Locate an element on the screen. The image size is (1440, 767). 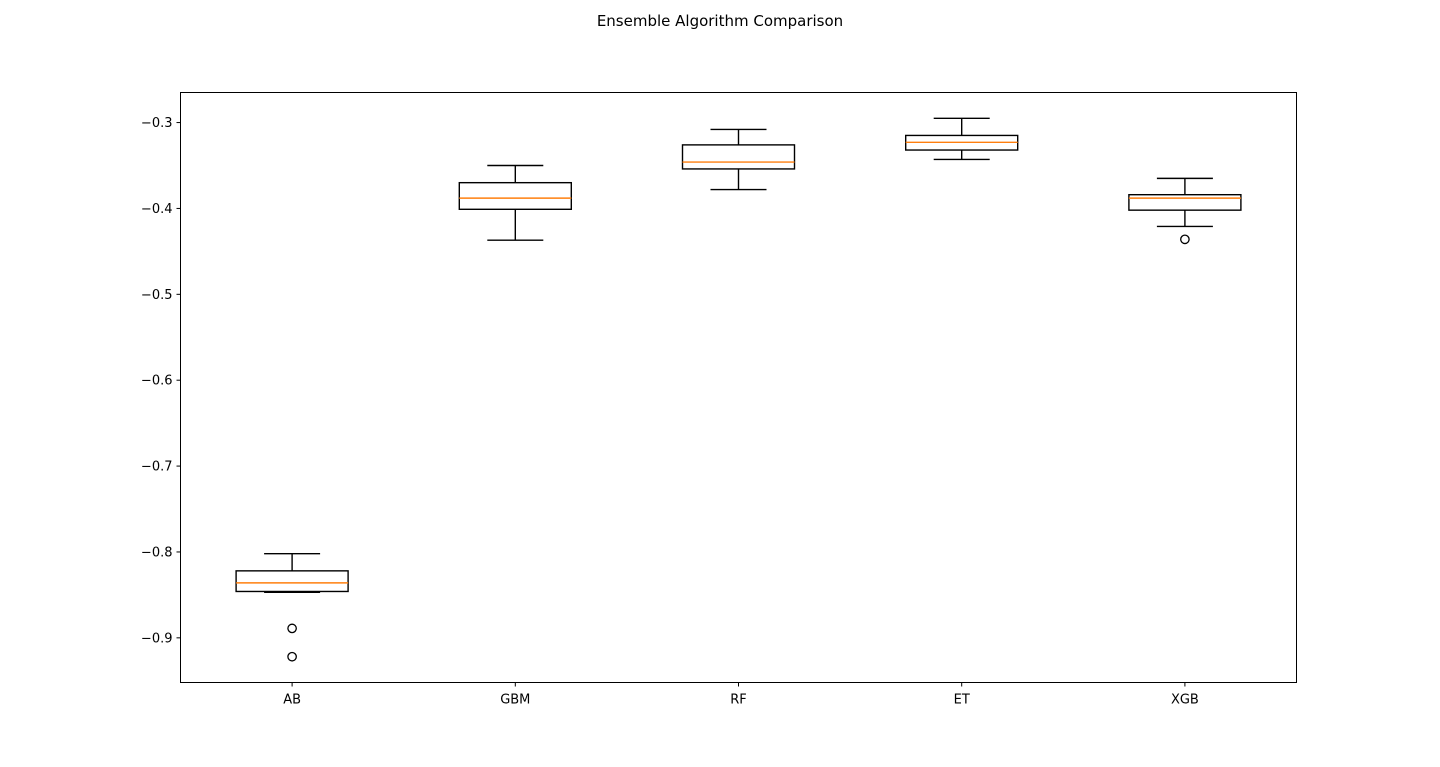
box-et is located at coordinates (962, 139).